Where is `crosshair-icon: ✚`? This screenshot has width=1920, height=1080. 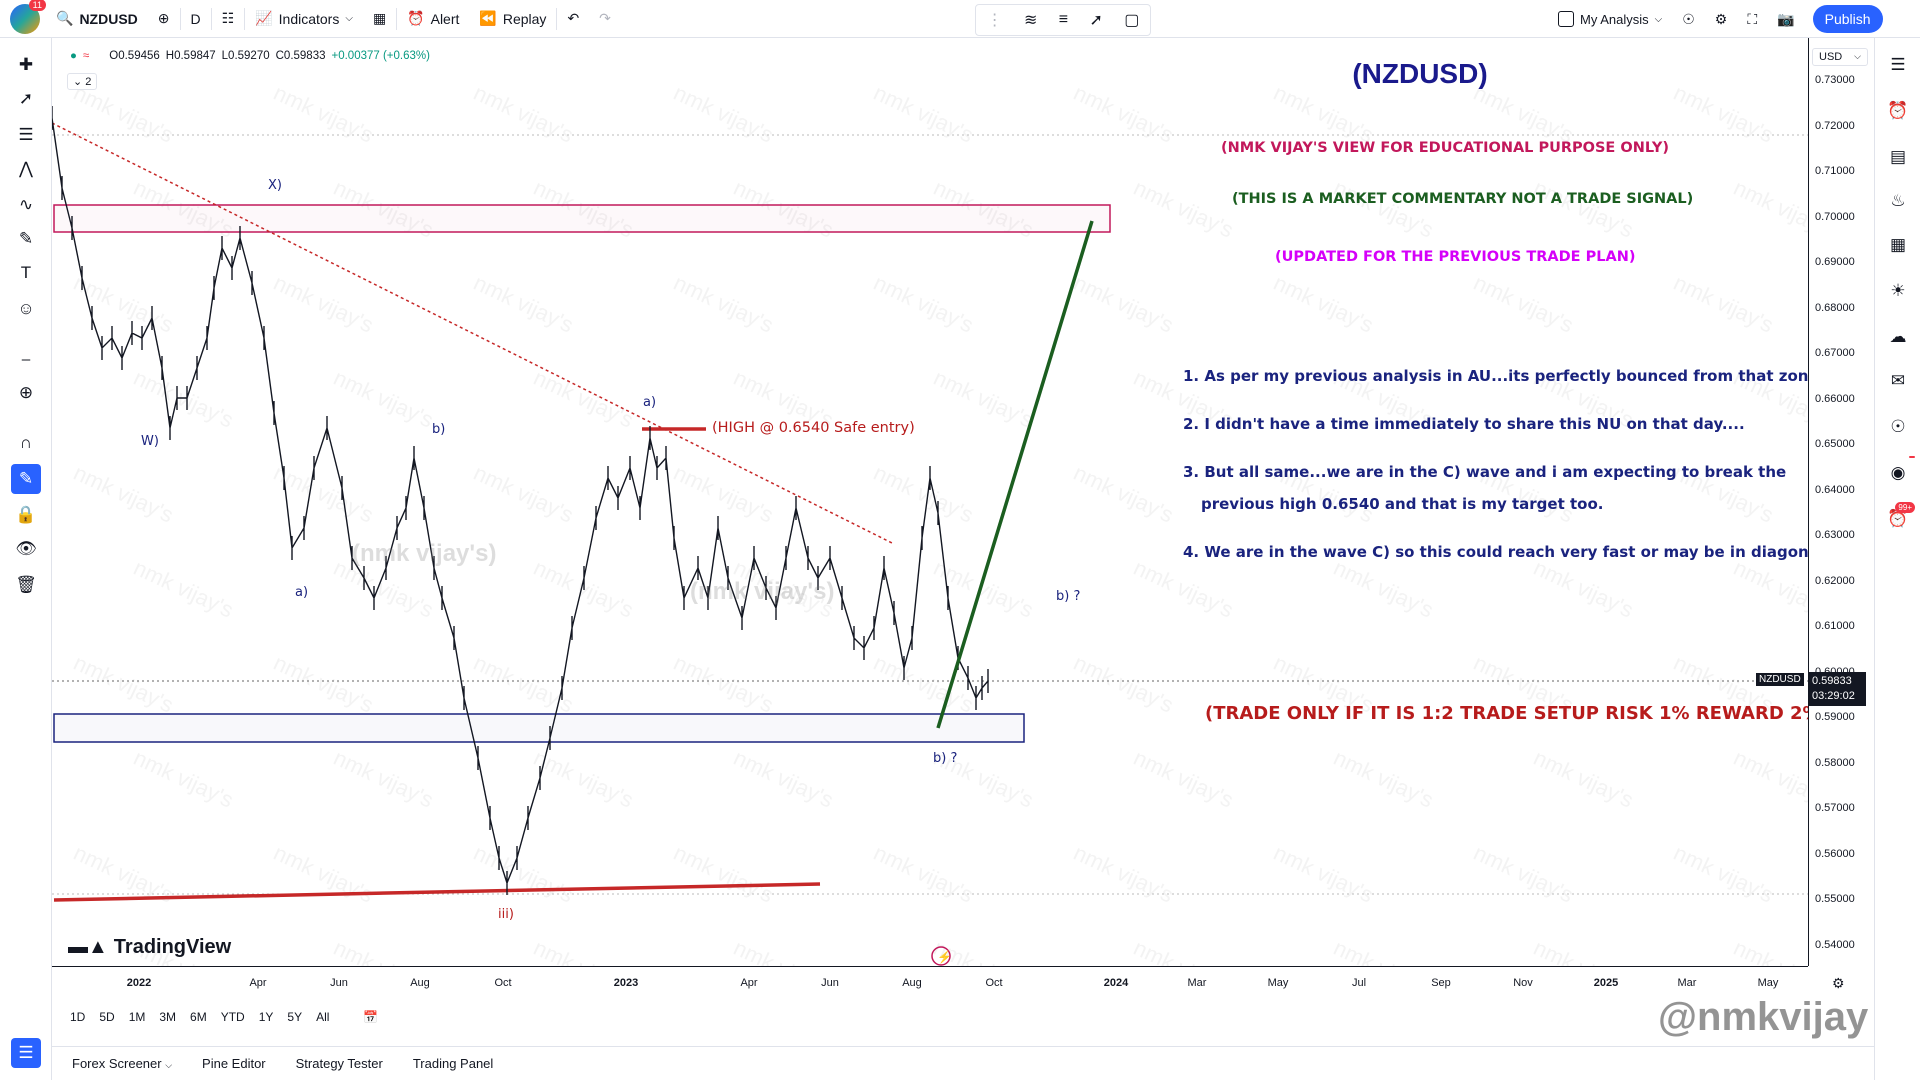 crosshair-icon: ✚ is located at coordinates (26, 64).